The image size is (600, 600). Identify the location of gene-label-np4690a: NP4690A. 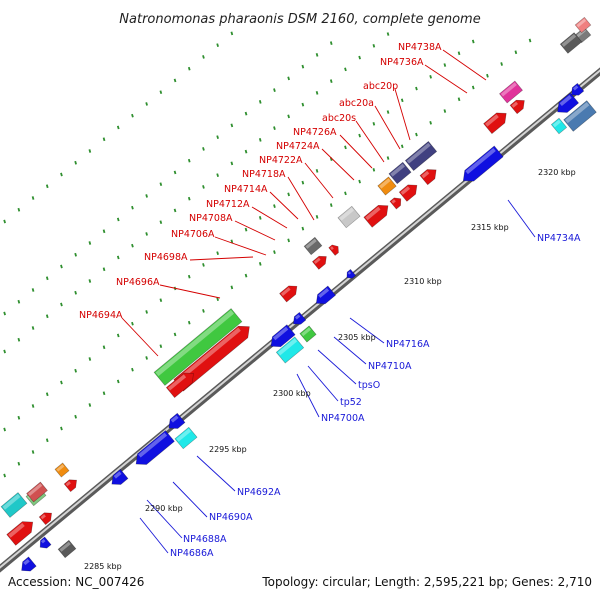
(231, 517).